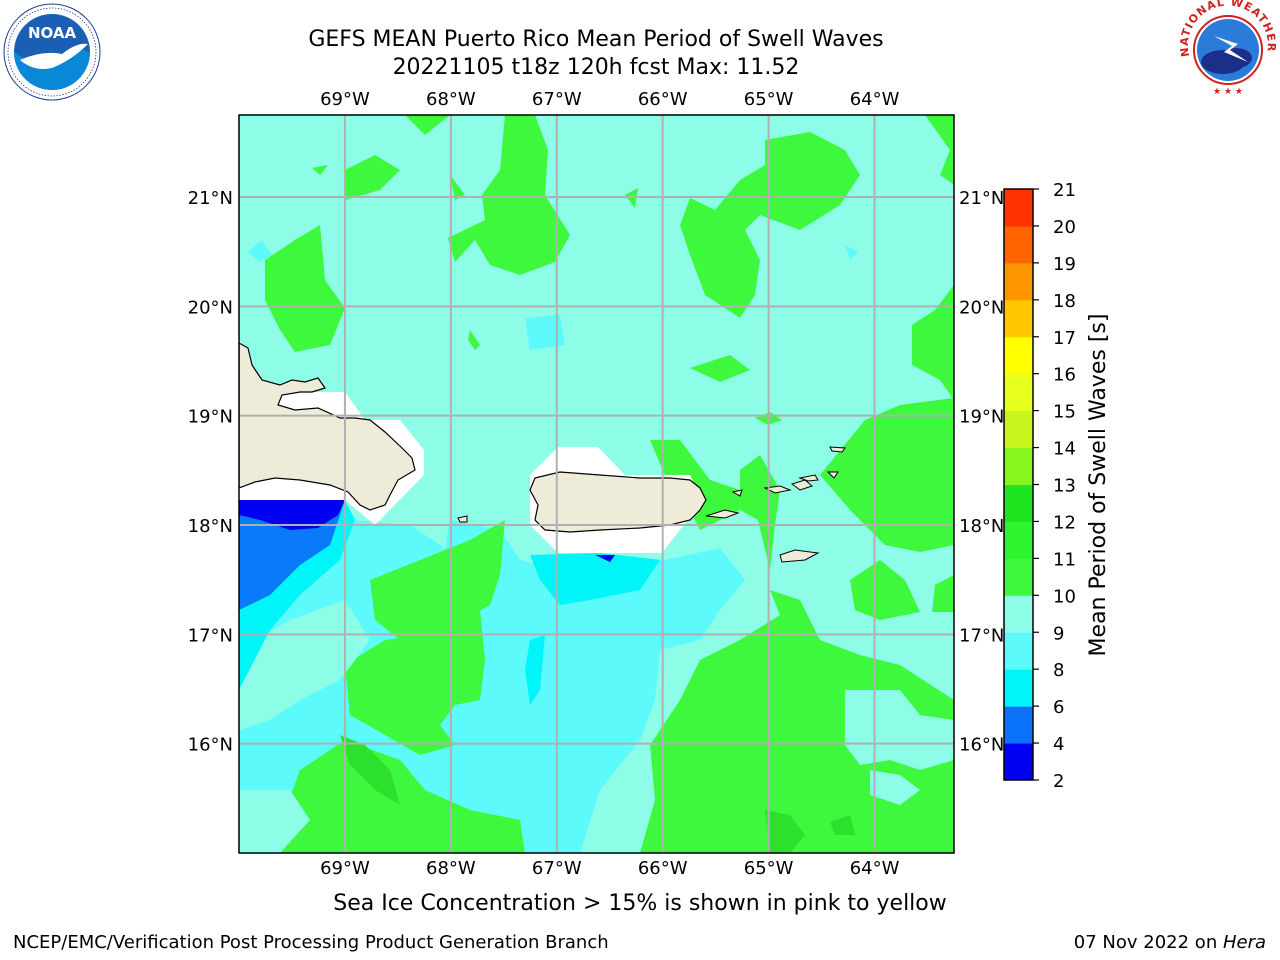 This screenshot has height=960, width=1280. I want to click on colorbar-tick-label: 4, so click(1058, 744).